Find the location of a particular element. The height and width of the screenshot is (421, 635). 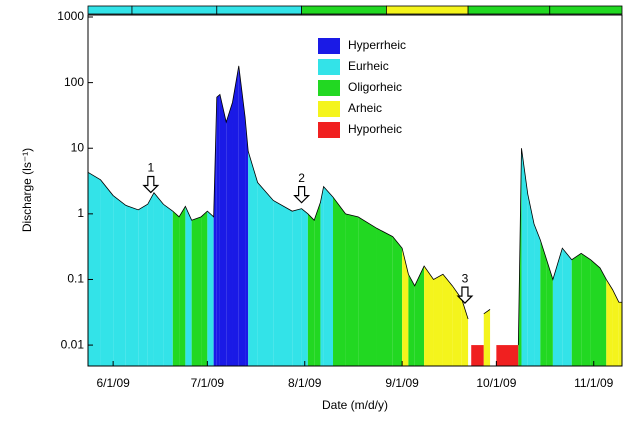

legend-label: Arheic is located at coordinates (365, 108).